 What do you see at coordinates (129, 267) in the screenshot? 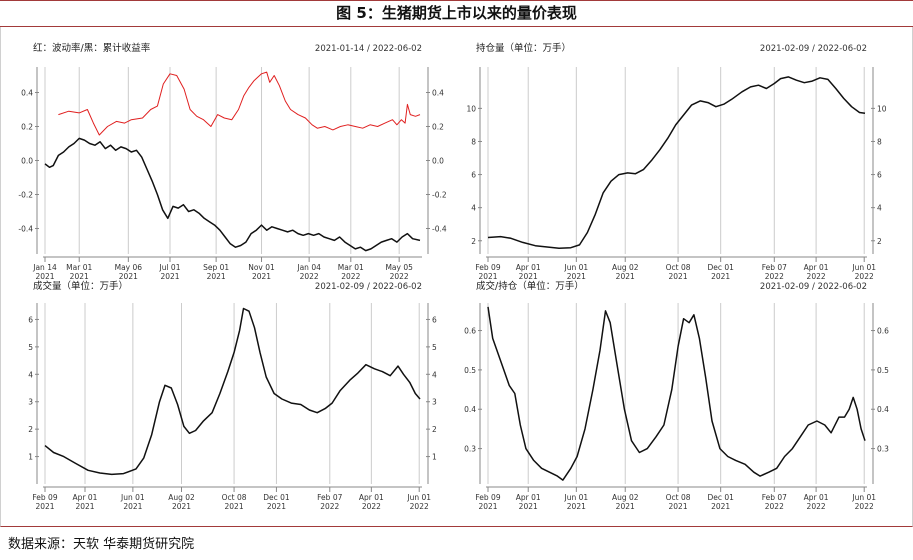
I see `x-tick-label: May 06` at bounding box center [129, 267].